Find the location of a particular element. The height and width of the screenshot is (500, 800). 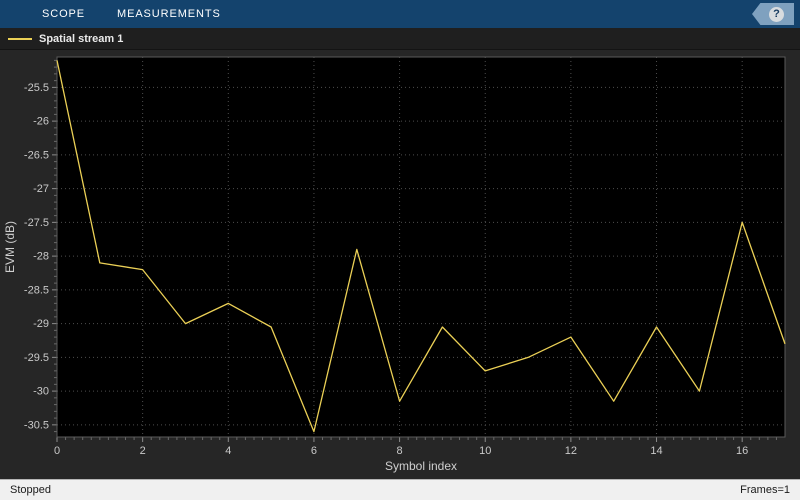

svg-text: -30.5 is located at coordinates (36, 425).